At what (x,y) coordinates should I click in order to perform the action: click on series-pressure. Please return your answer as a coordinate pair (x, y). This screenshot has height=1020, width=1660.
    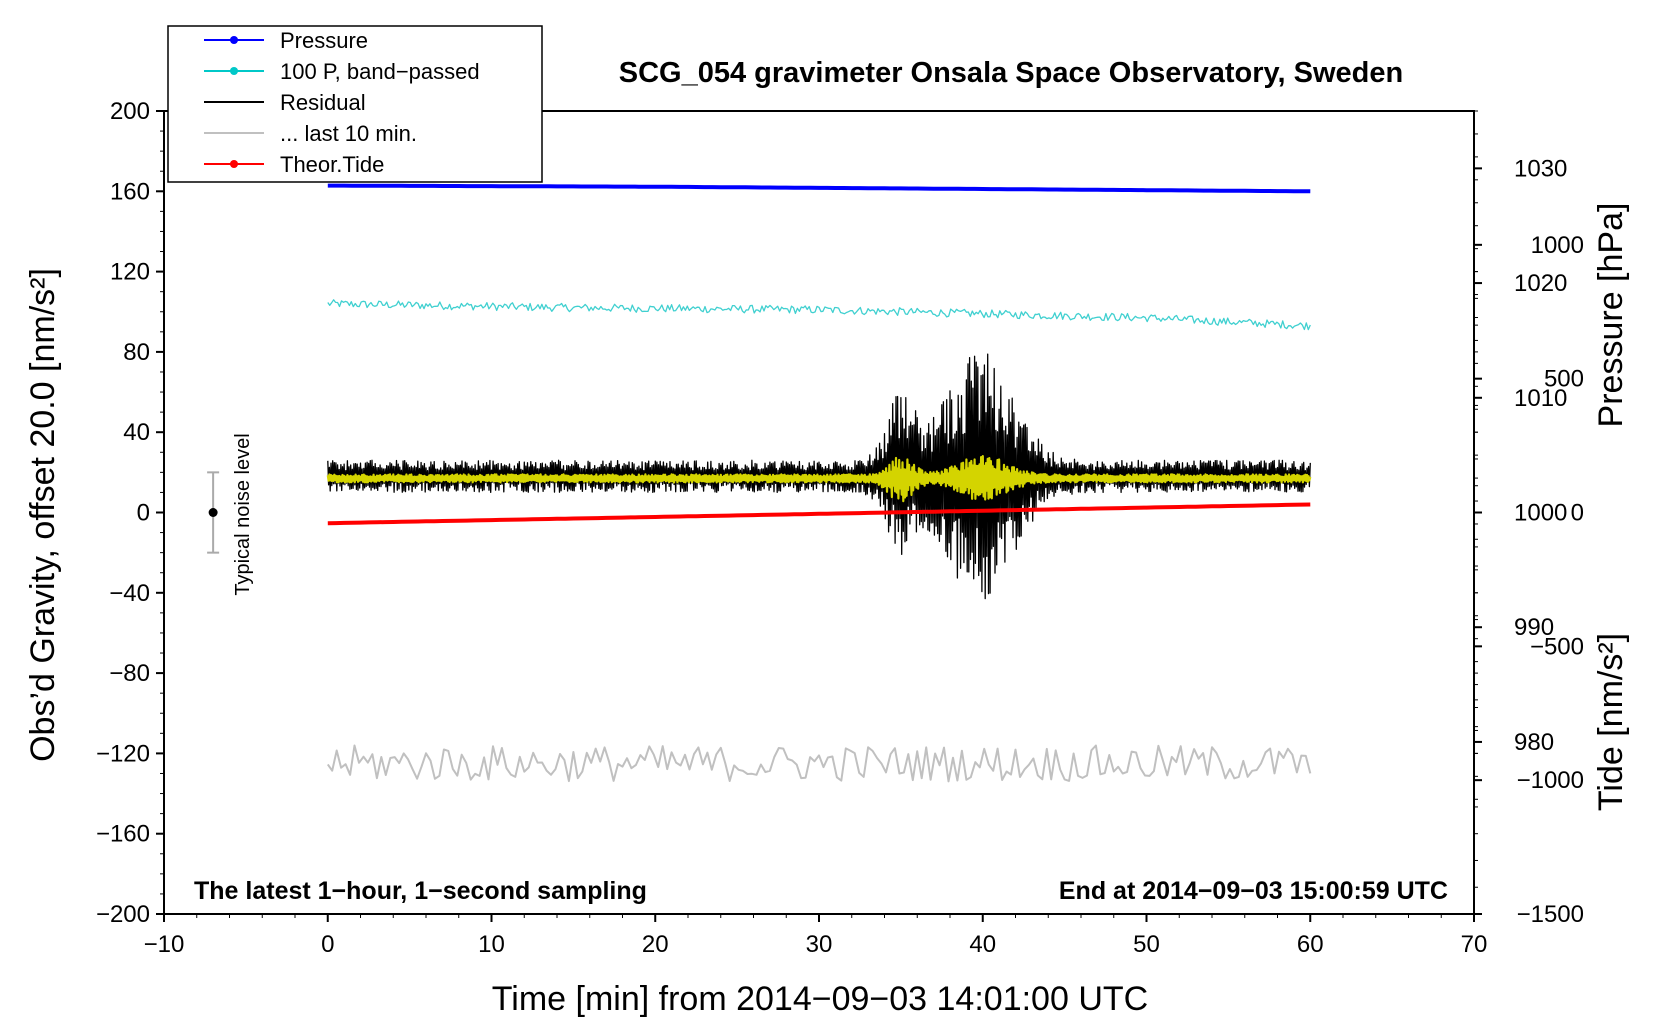
    Looking at the image, I should click on (819, 188).